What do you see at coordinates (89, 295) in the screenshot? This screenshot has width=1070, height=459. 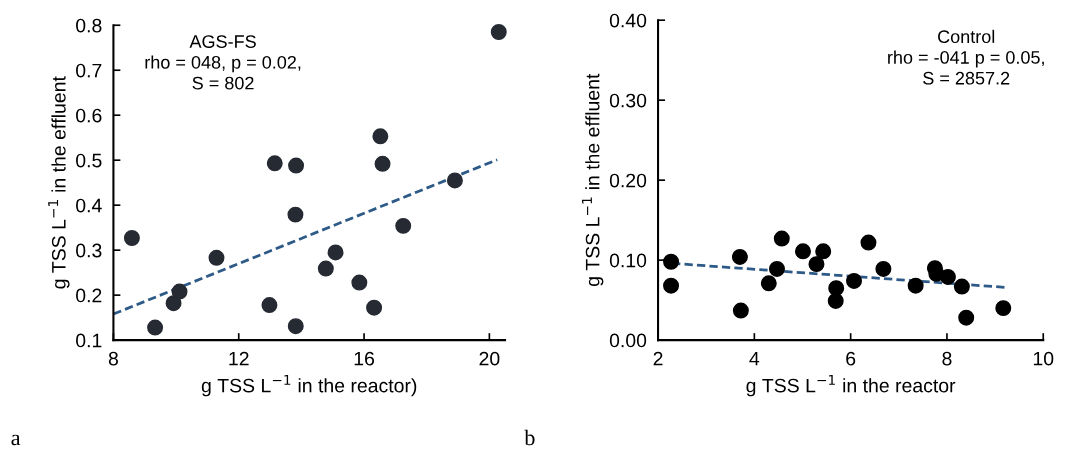 I see `y-tick-label: 0.2` at bounding box center [89, 295].